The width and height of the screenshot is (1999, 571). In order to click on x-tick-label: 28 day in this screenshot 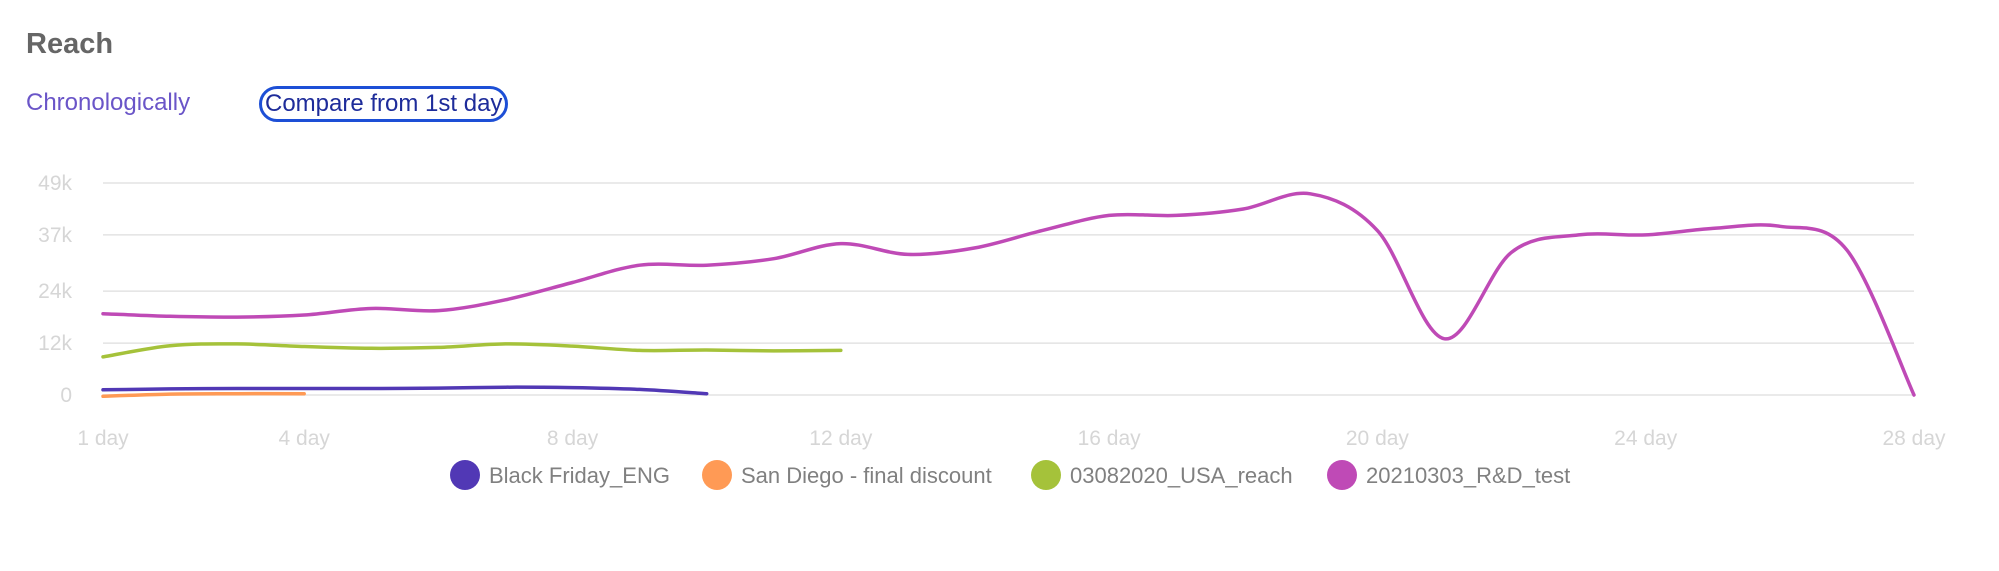, I will do `click(1914, 438)`.